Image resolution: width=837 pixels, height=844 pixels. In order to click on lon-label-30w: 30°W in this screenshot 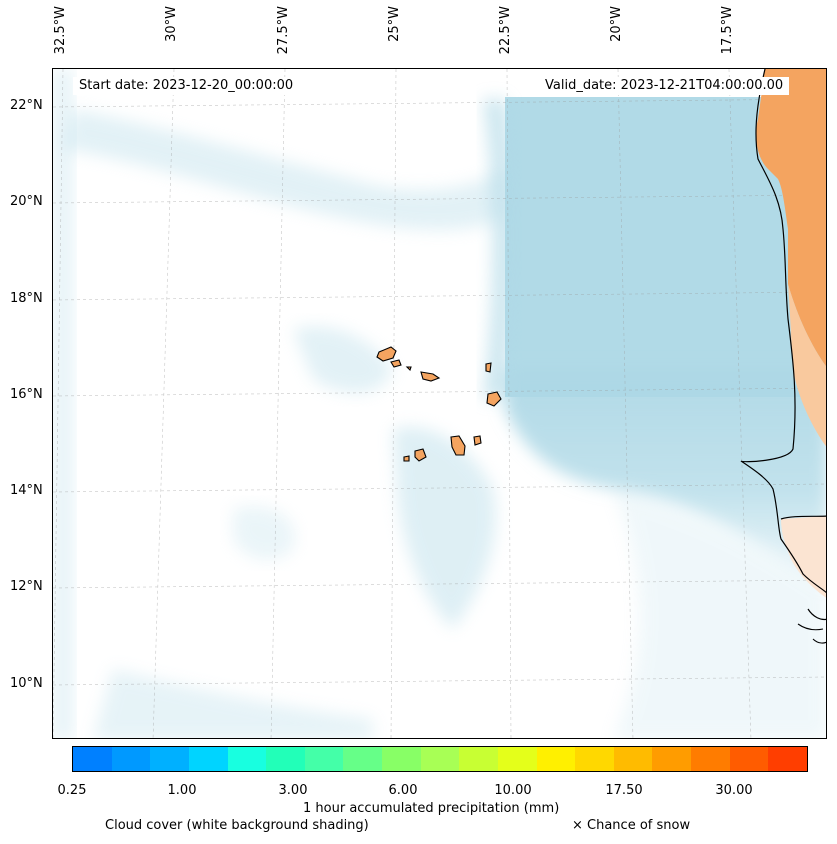, I will do `click(171, 24)`.